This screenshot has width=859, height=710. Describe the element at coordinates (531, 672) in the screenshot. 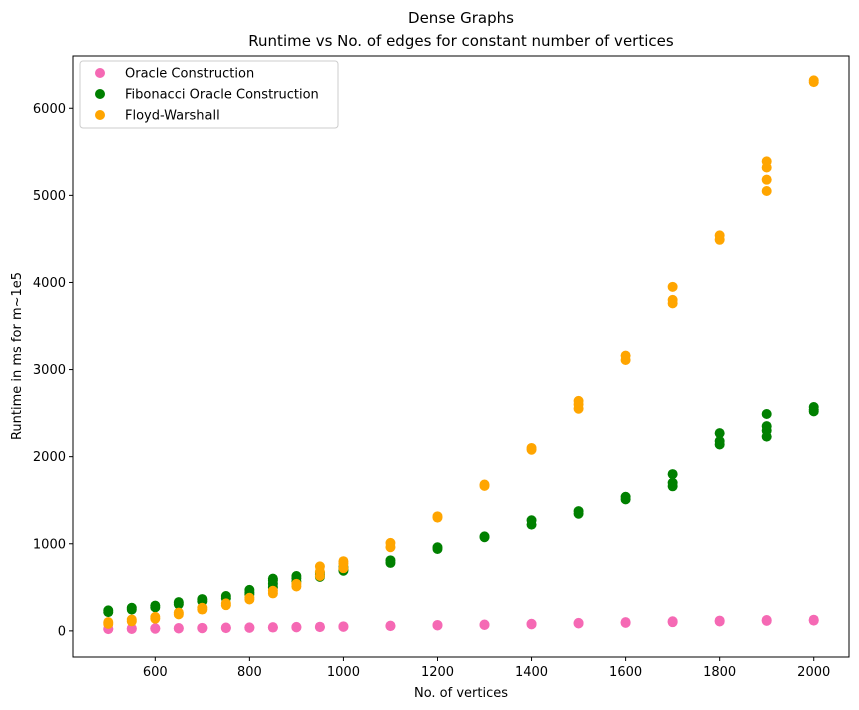

I see `x-tick-label: 1400` at that location.